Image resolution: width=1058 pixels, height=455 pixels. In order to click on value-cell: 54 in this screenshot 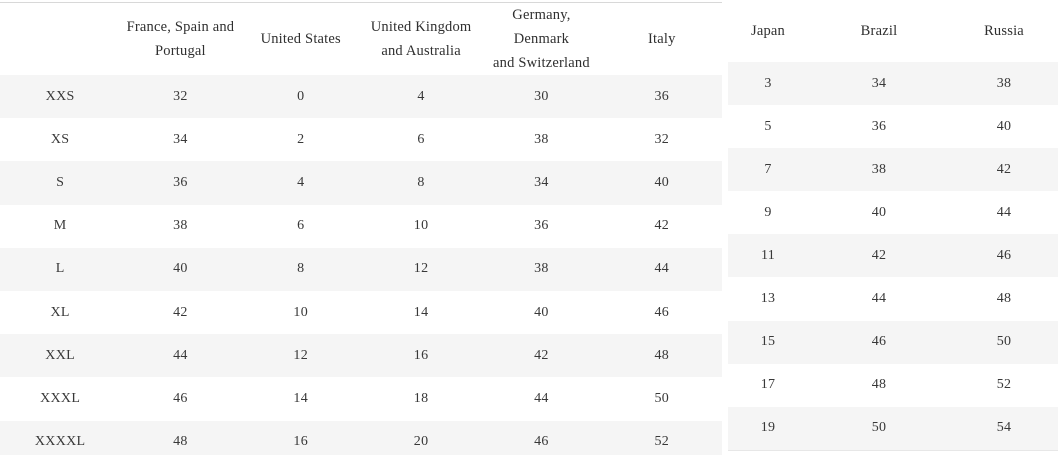, I will do `click(1004, 428)`.